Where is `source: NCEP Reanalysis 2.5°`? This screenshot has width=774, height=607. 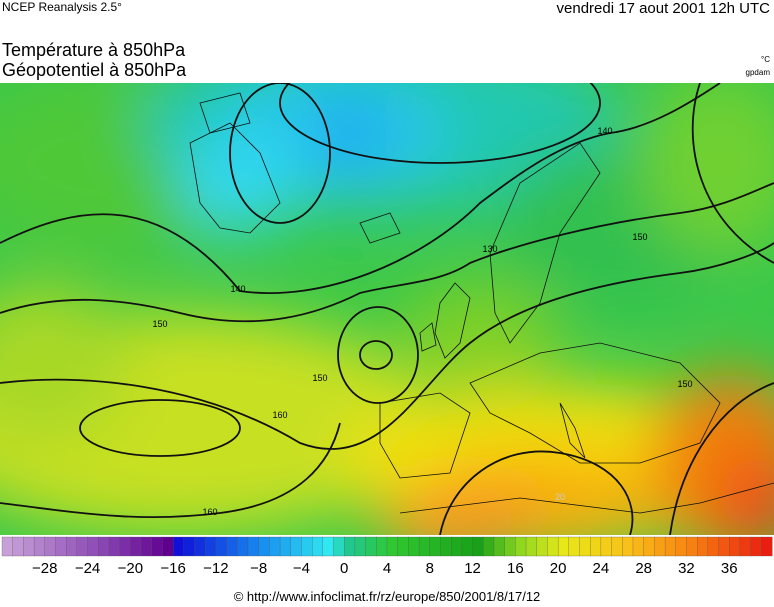 source: NCEP Reanalysis 2.5° is located at coordinates (62, 7).